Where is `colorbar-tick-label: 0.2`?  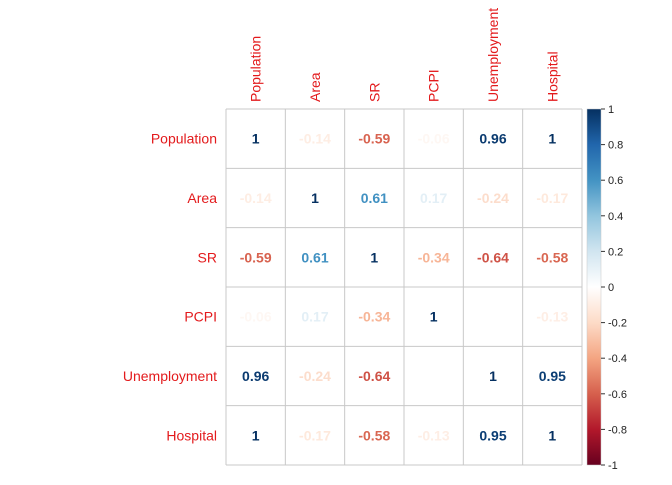 colorbar-tick-label: 0.2 is located at coordinates (615, 252).